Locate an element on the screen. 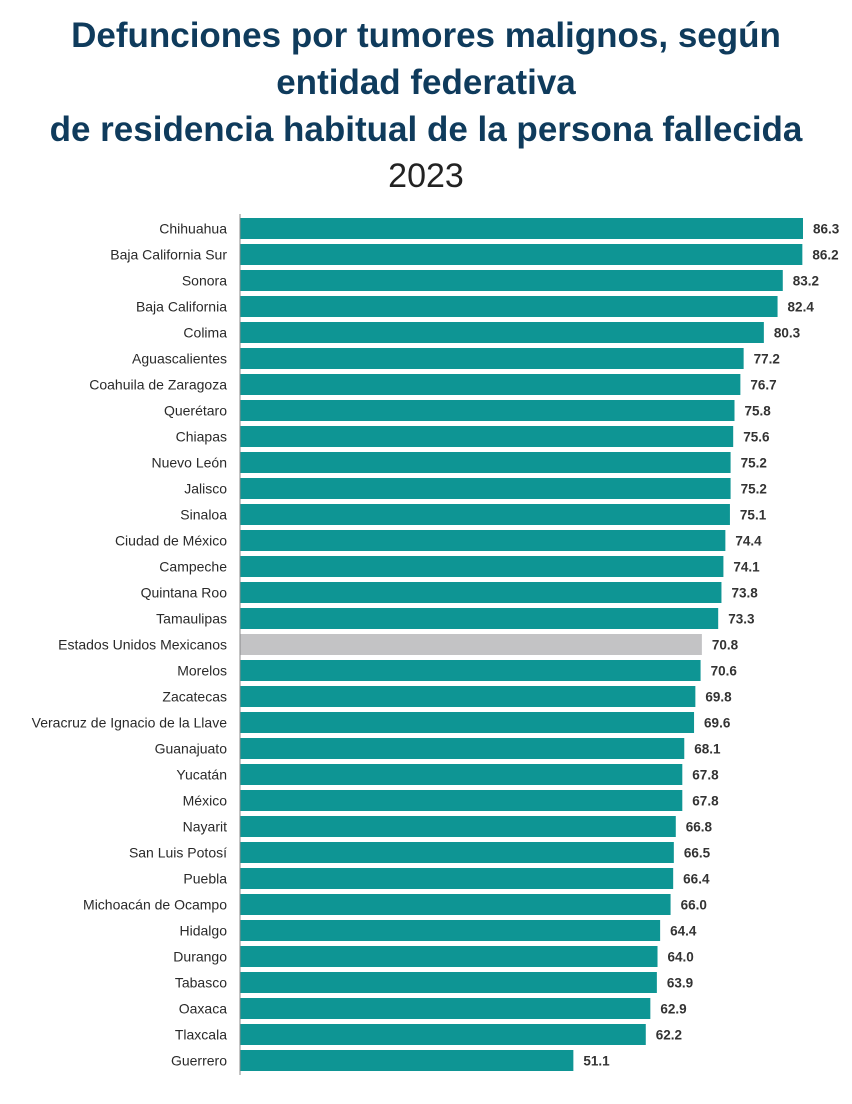  category-label: Jalisco is located at coordinates (205, 489).